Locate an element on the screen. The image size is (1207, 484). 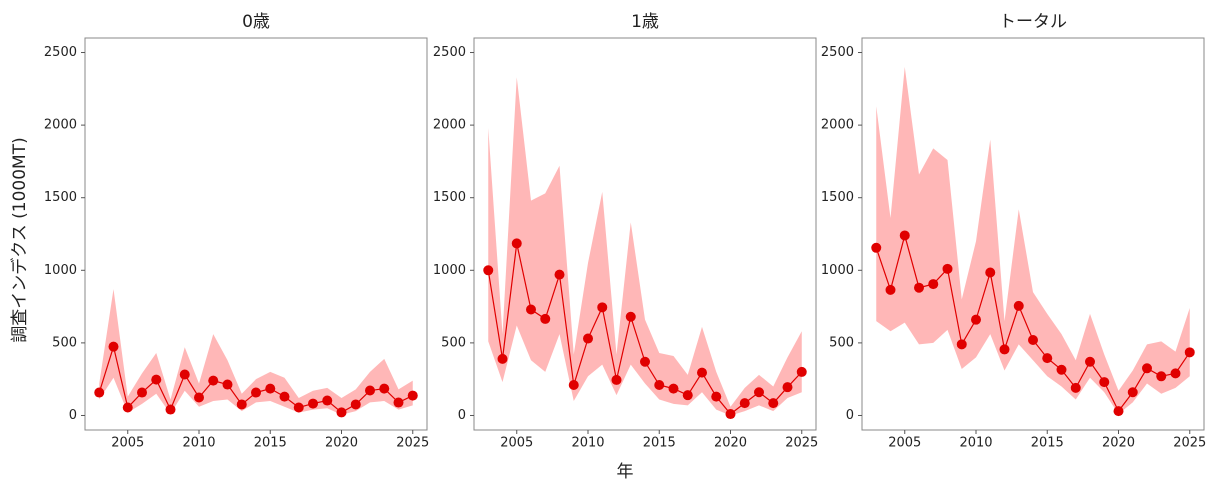
confidence-band is located at coordinates (256, 352).